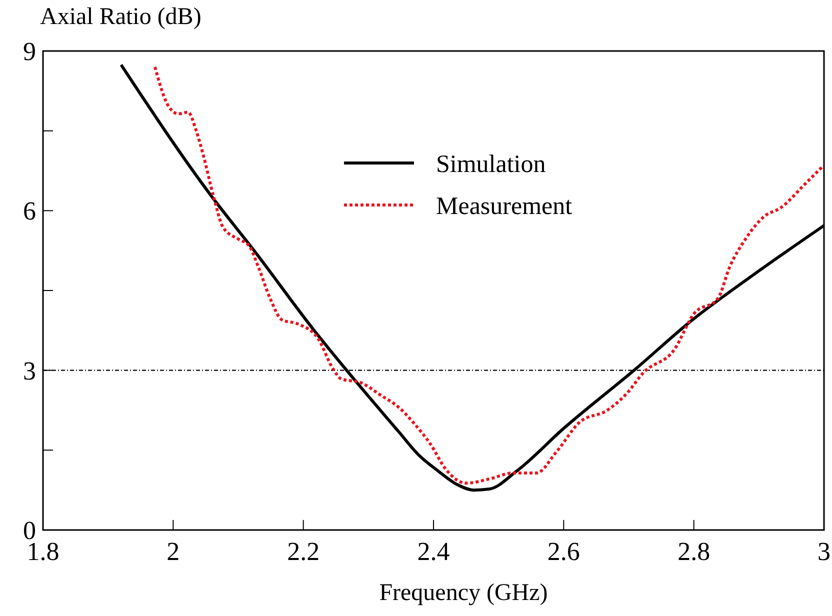  I want to click on x-tick-label: 3, so click(824, 551).